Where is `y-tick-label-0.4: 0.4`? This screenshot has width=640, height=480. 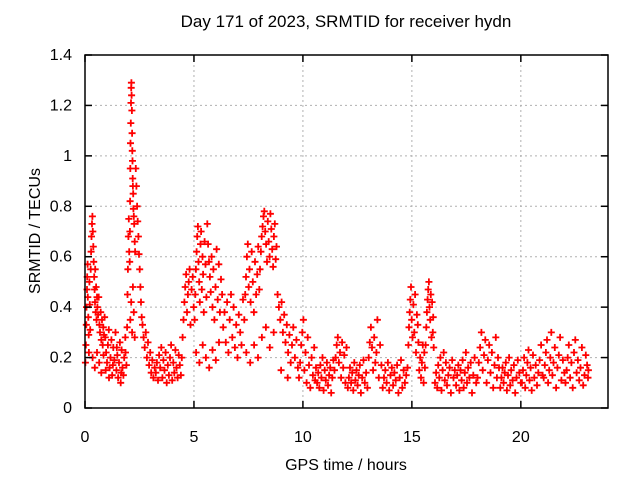 y-tick-label-0.4: 0.4 is located at coordinates (61, 307).